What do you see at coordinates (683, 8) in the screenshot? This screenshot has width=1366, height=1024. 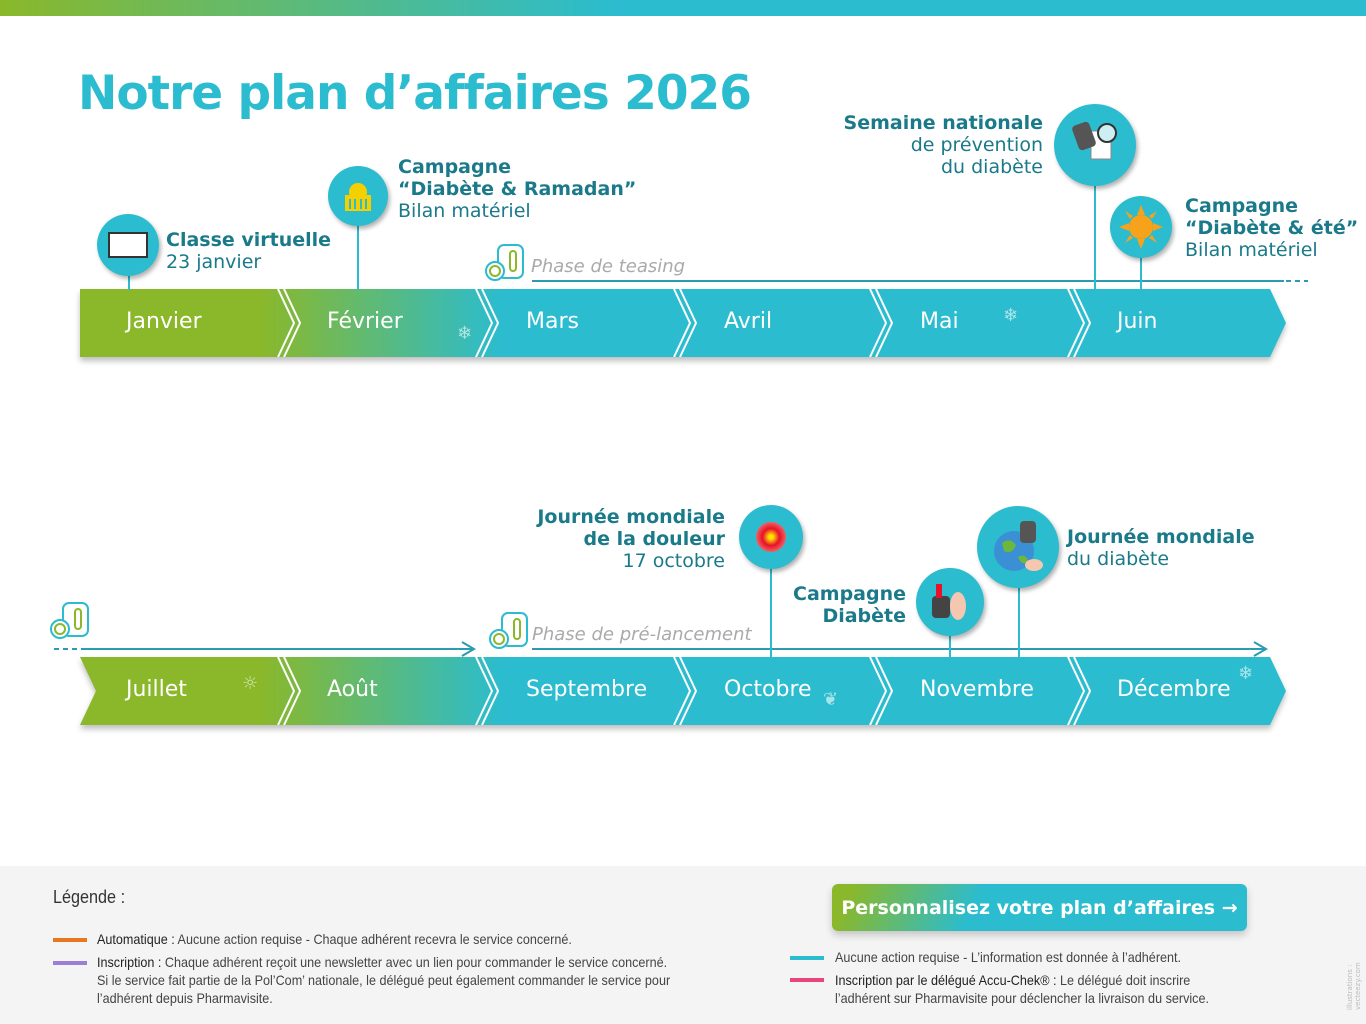 I see `top-gradient-bar` at bounding box center [683, 8].